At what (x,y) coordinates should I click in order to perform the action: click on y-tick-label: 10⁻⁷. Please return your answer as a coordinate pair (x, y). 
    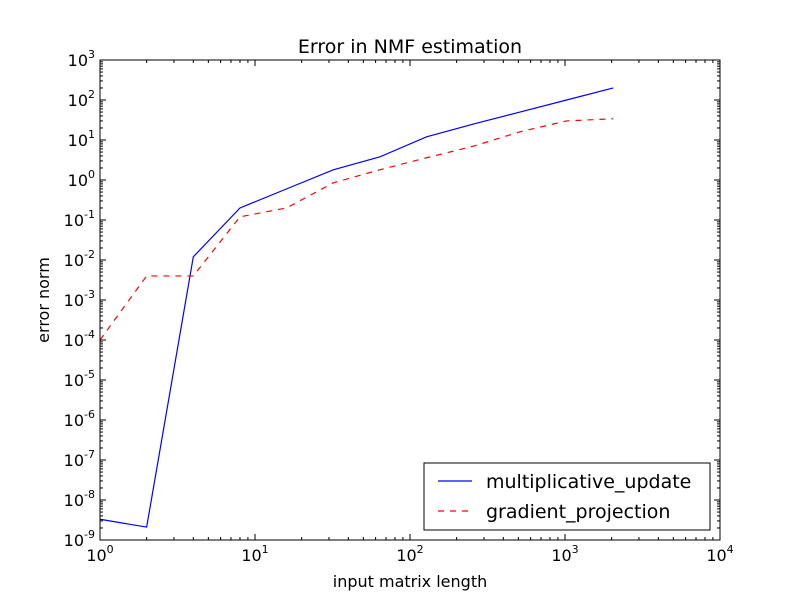
    Looking at the image, I should click on (79, 459).